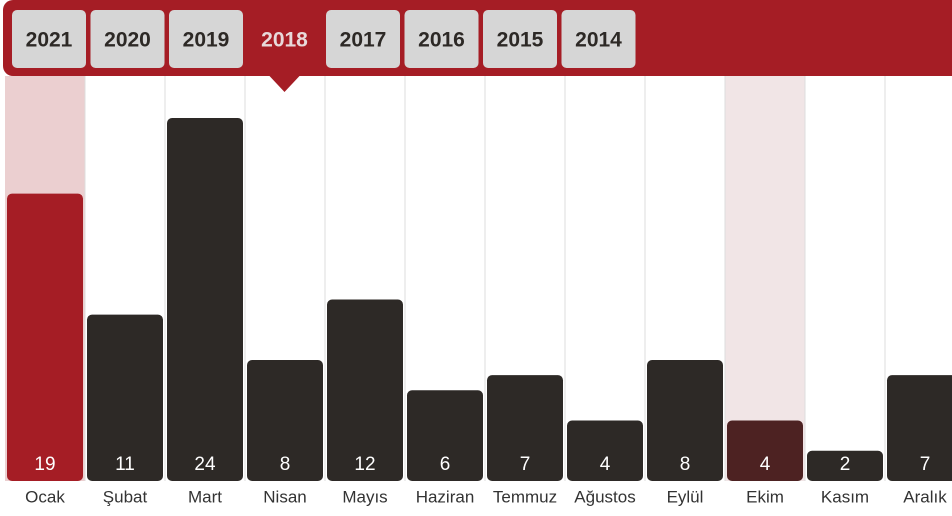  What do you see at coordinates (765, 496) in the screenshot?
I see `month-label: Ekim` at bounding box center [765, 496].